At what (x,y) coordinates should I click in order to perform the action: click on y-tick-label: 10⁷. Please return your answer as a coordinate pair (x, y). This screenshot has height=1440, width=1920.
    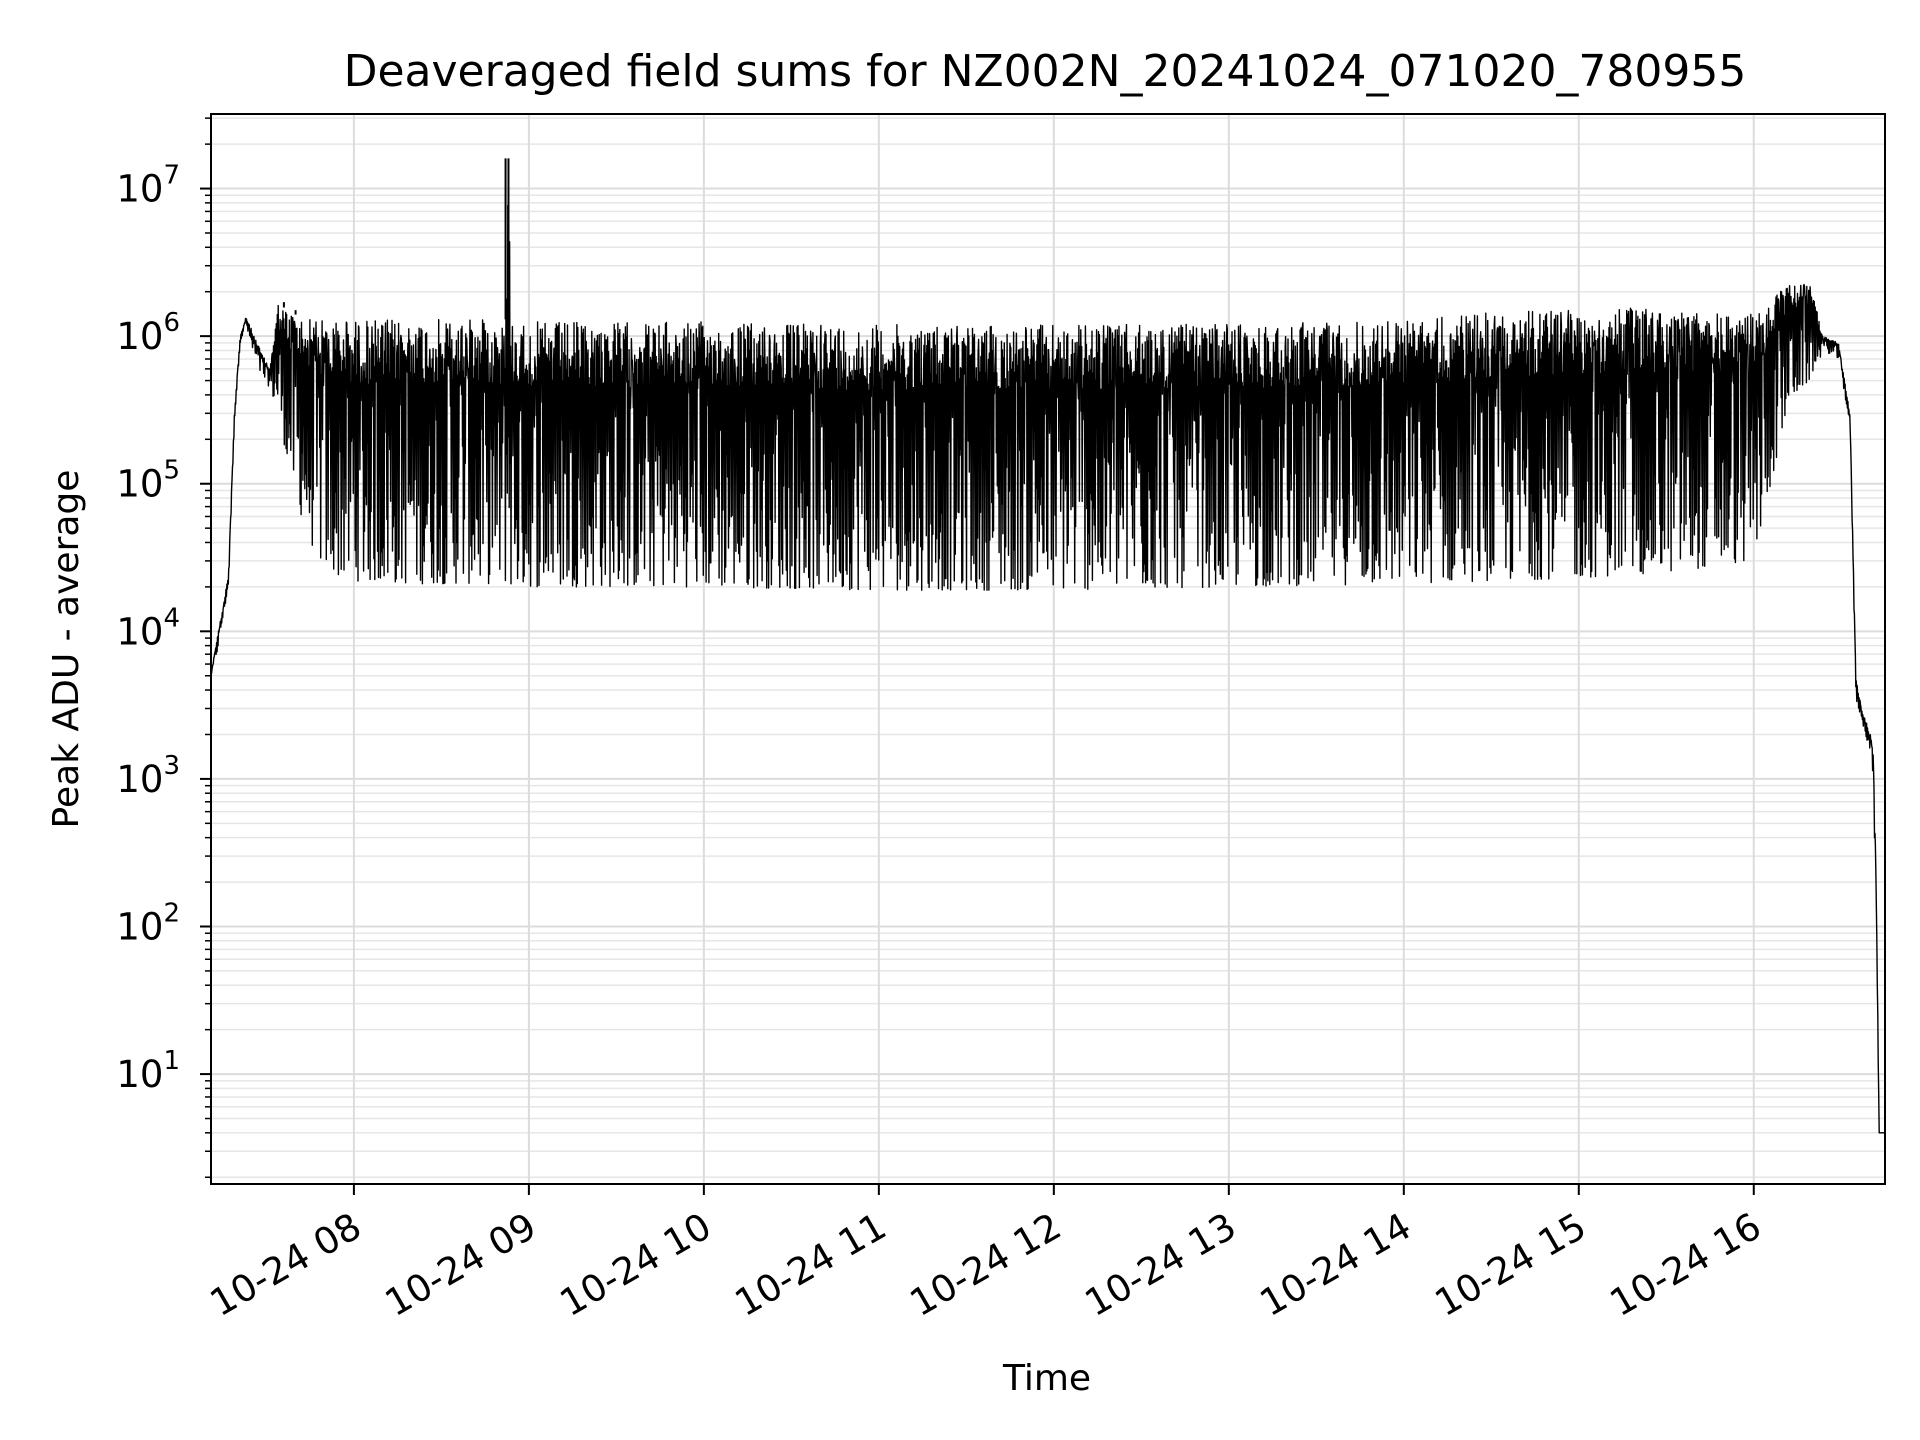
    Looking at the image, I should click on (148, 186).